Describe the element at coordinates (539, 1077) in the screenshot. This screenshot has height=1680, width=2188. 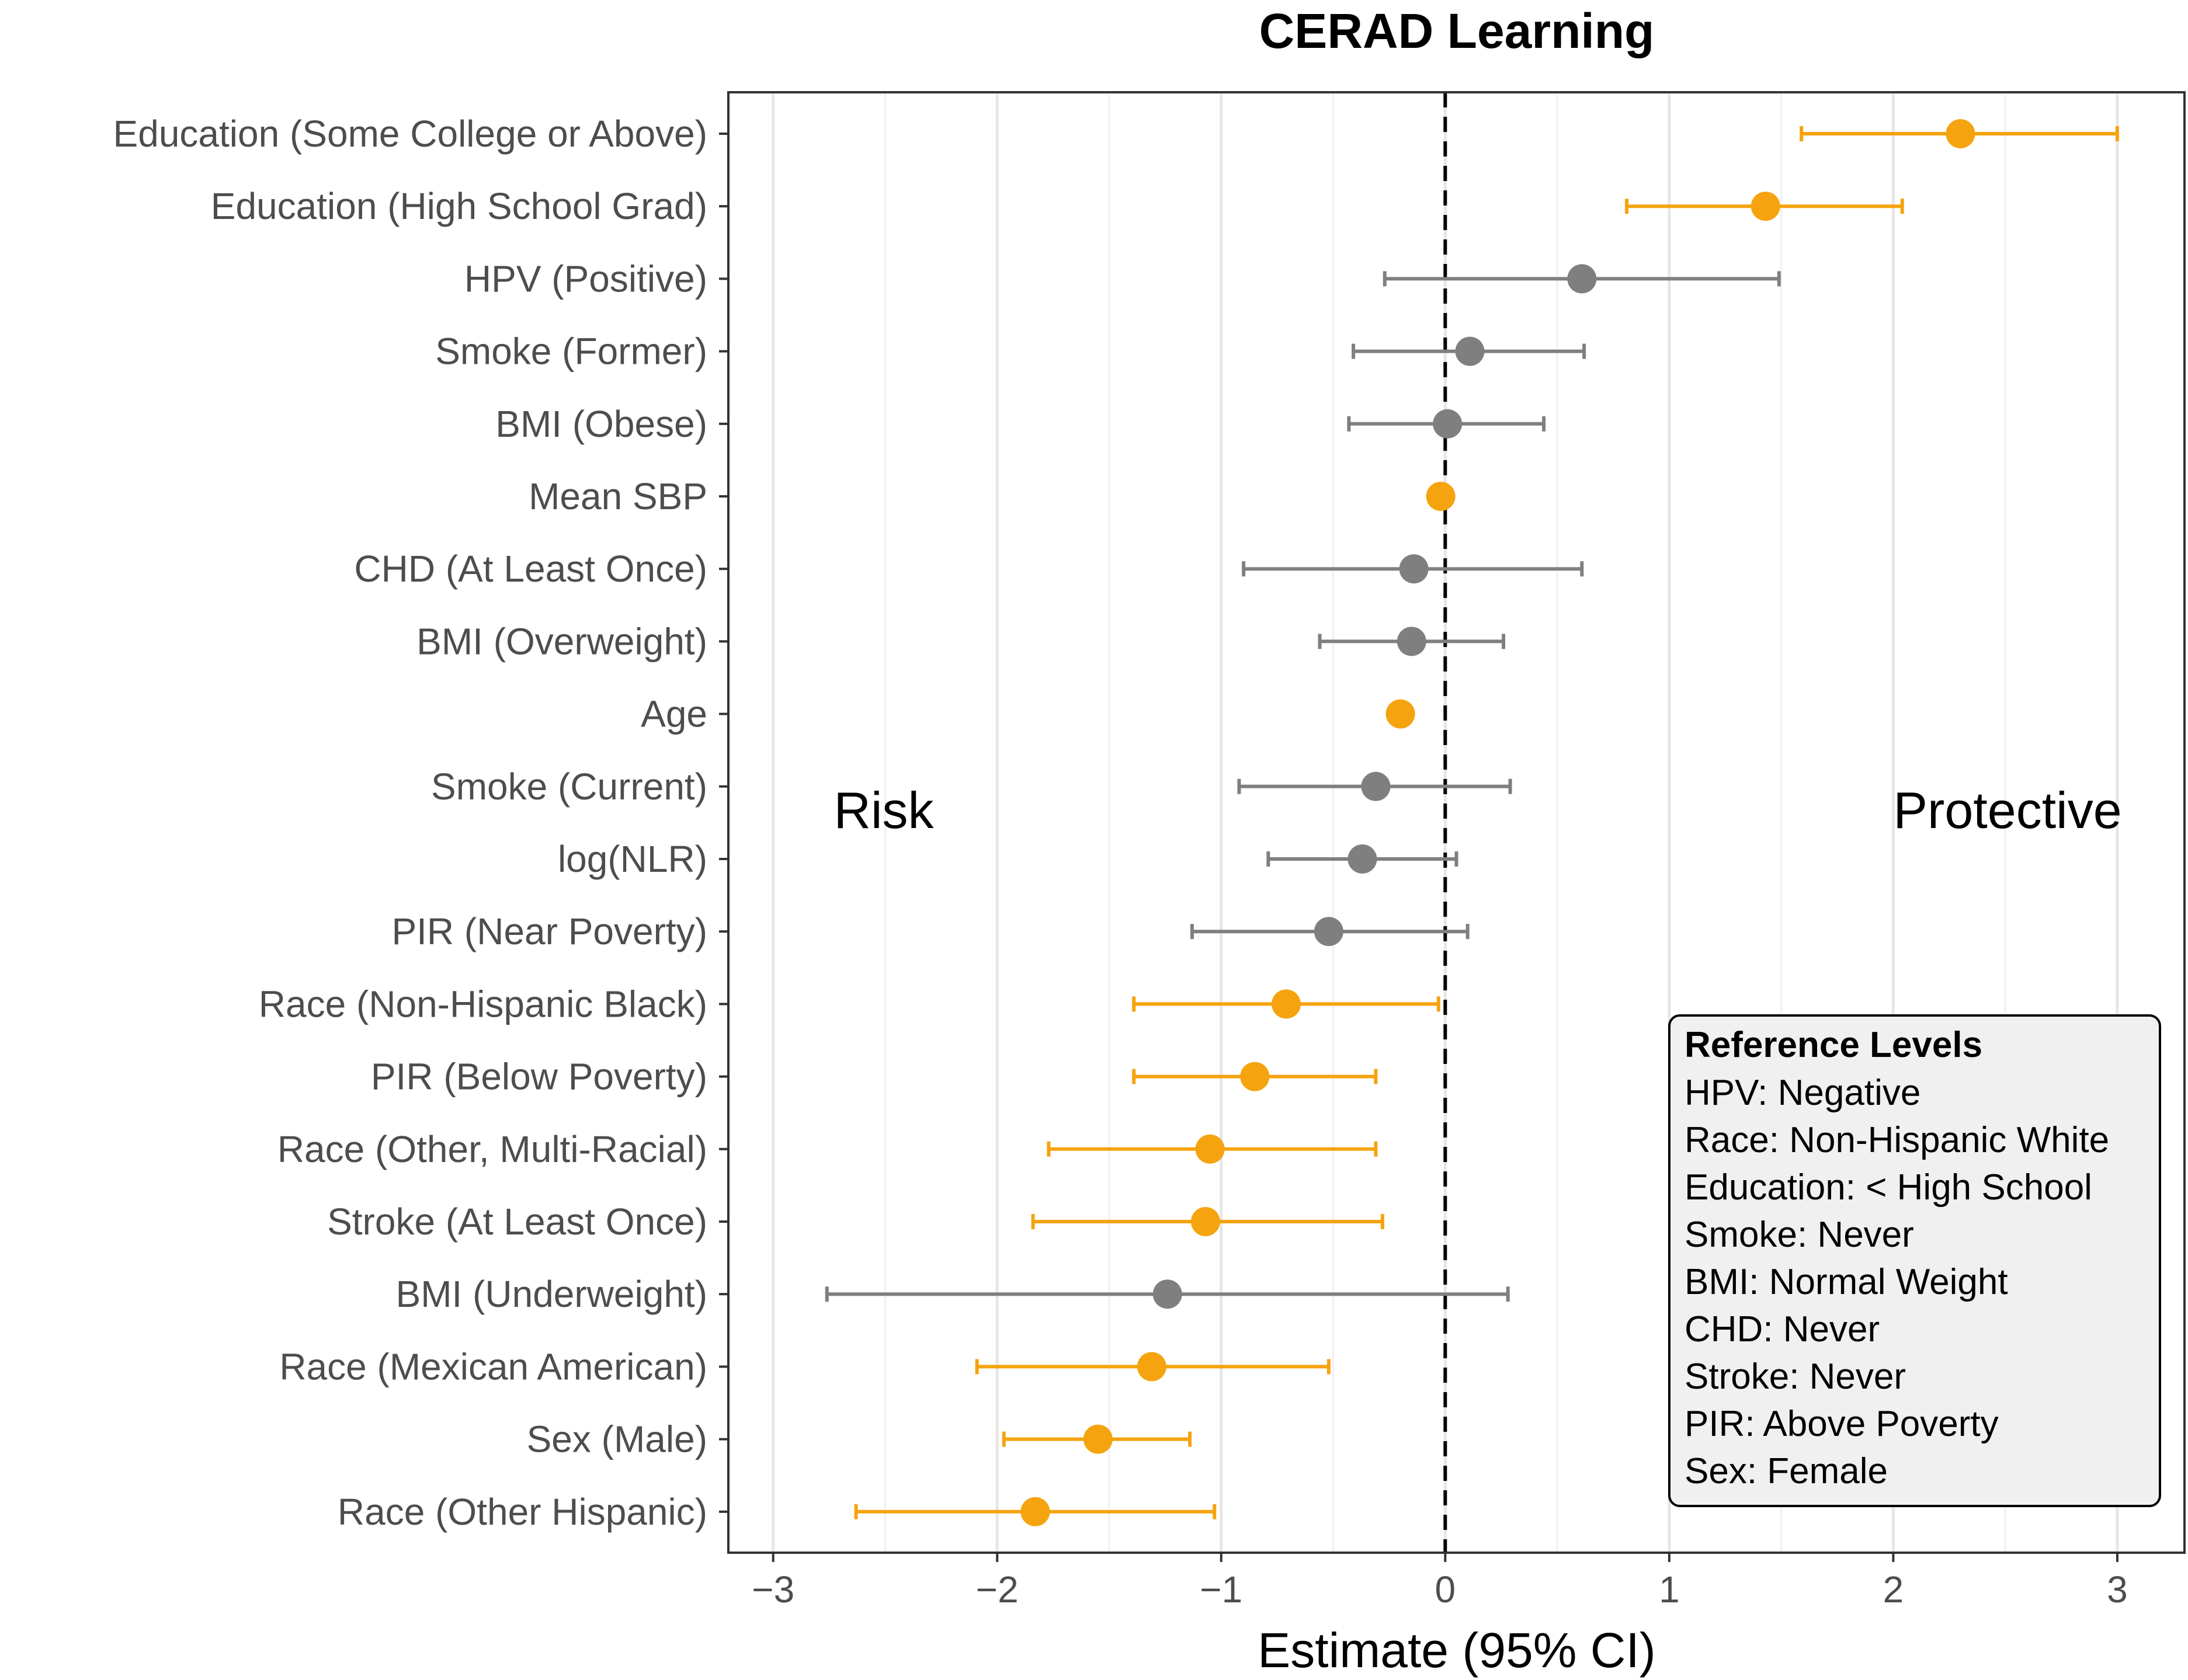
I see `y-tick-label: PIR (Below Poverty)` at that location.